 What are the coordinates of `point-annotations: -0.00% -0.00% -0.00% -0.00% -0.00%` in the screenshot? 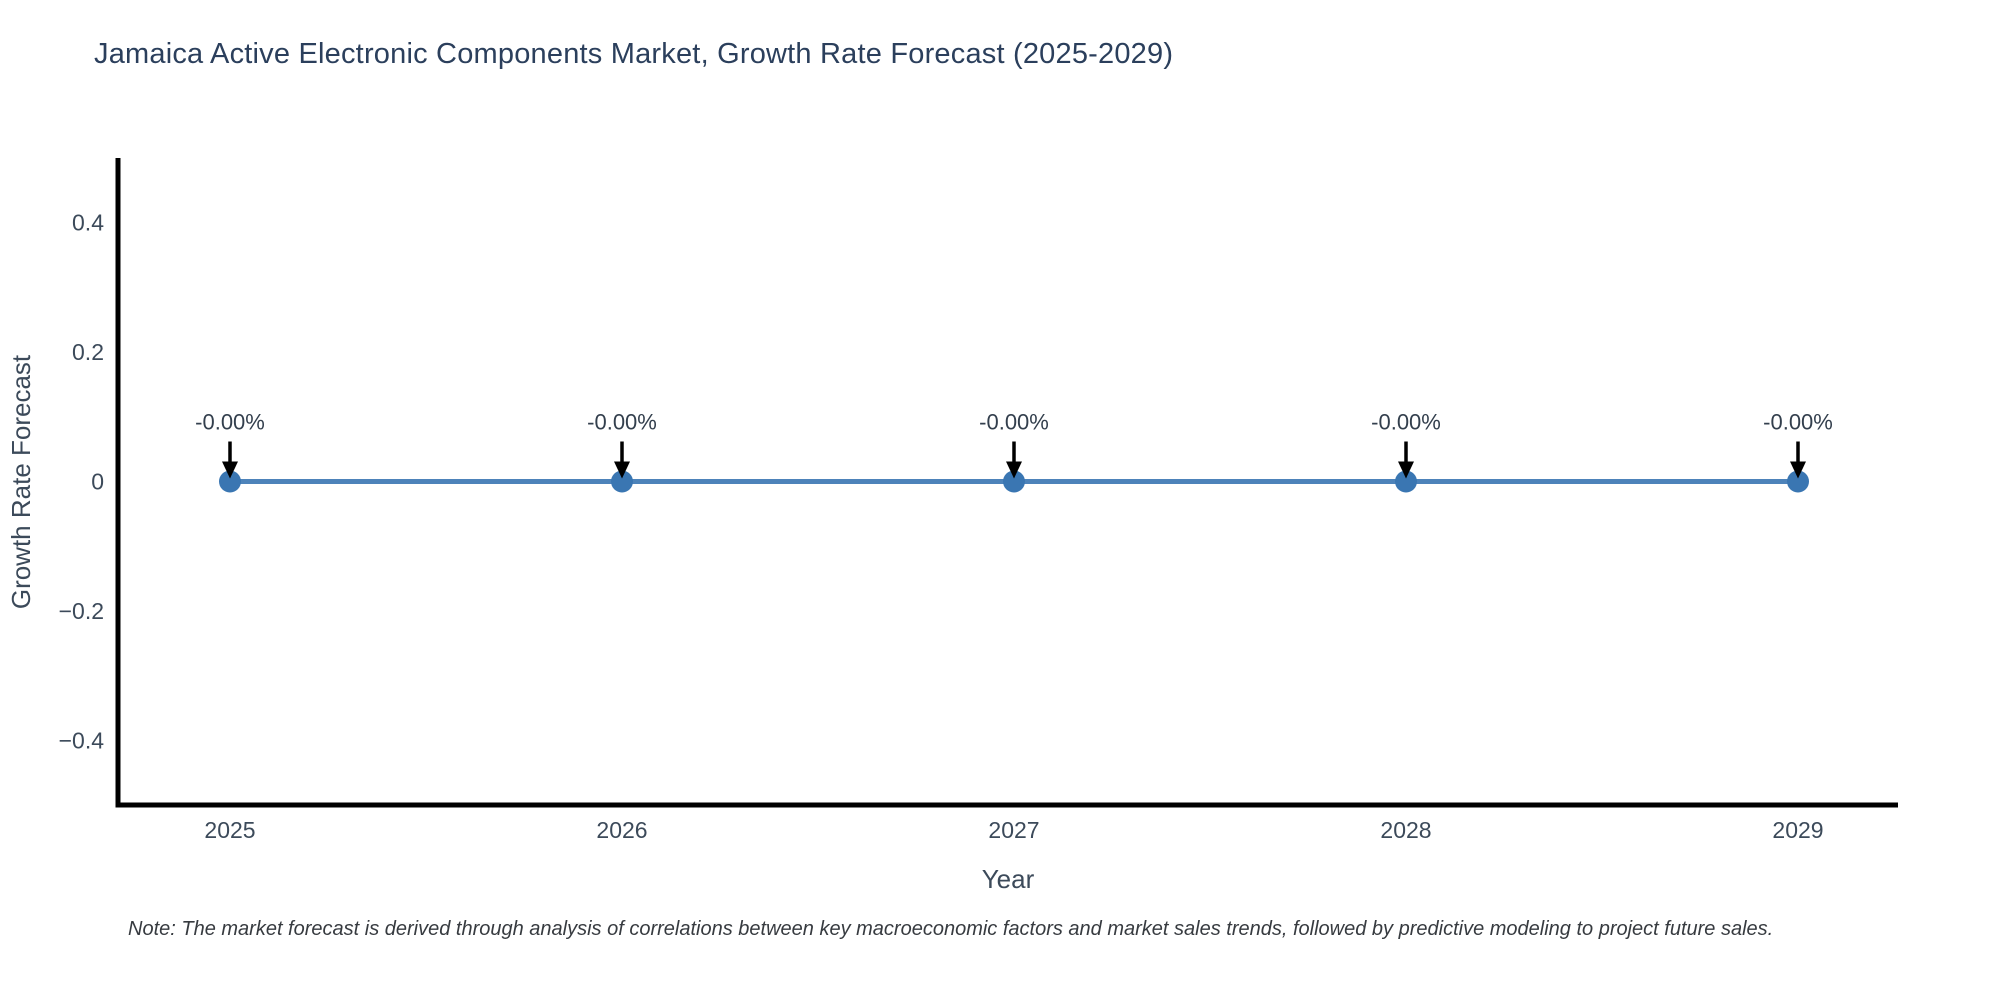 It's located at (1014, 444).